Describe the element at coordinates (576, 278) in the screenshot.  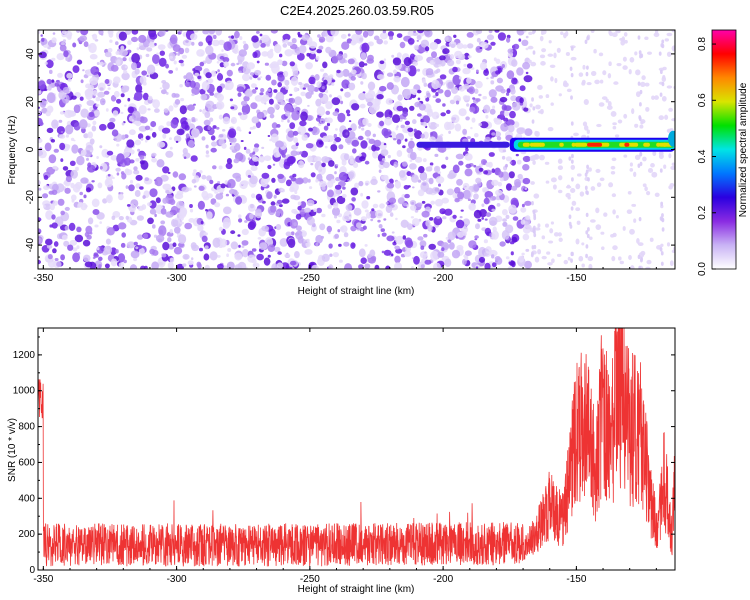
I see `heatmap-xtick-label: -150` at that location.